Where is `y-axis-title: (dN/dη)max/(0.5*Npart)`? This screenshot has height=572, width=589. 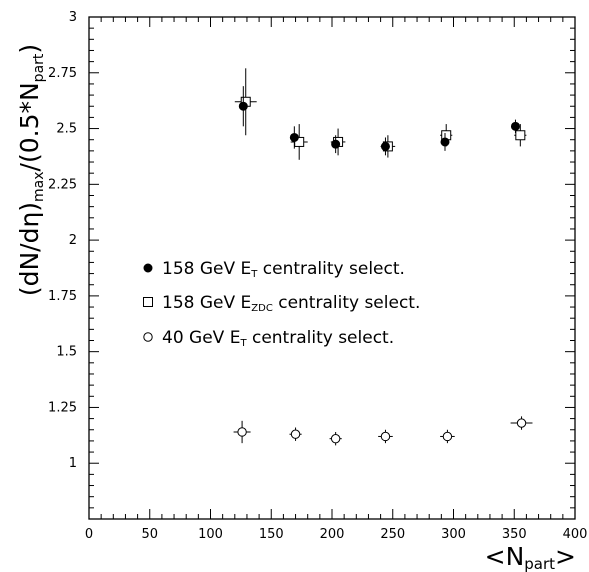
y-axis-title: (dN/dη)max/(0.5*Npart) is located at coordinates (31, 170).